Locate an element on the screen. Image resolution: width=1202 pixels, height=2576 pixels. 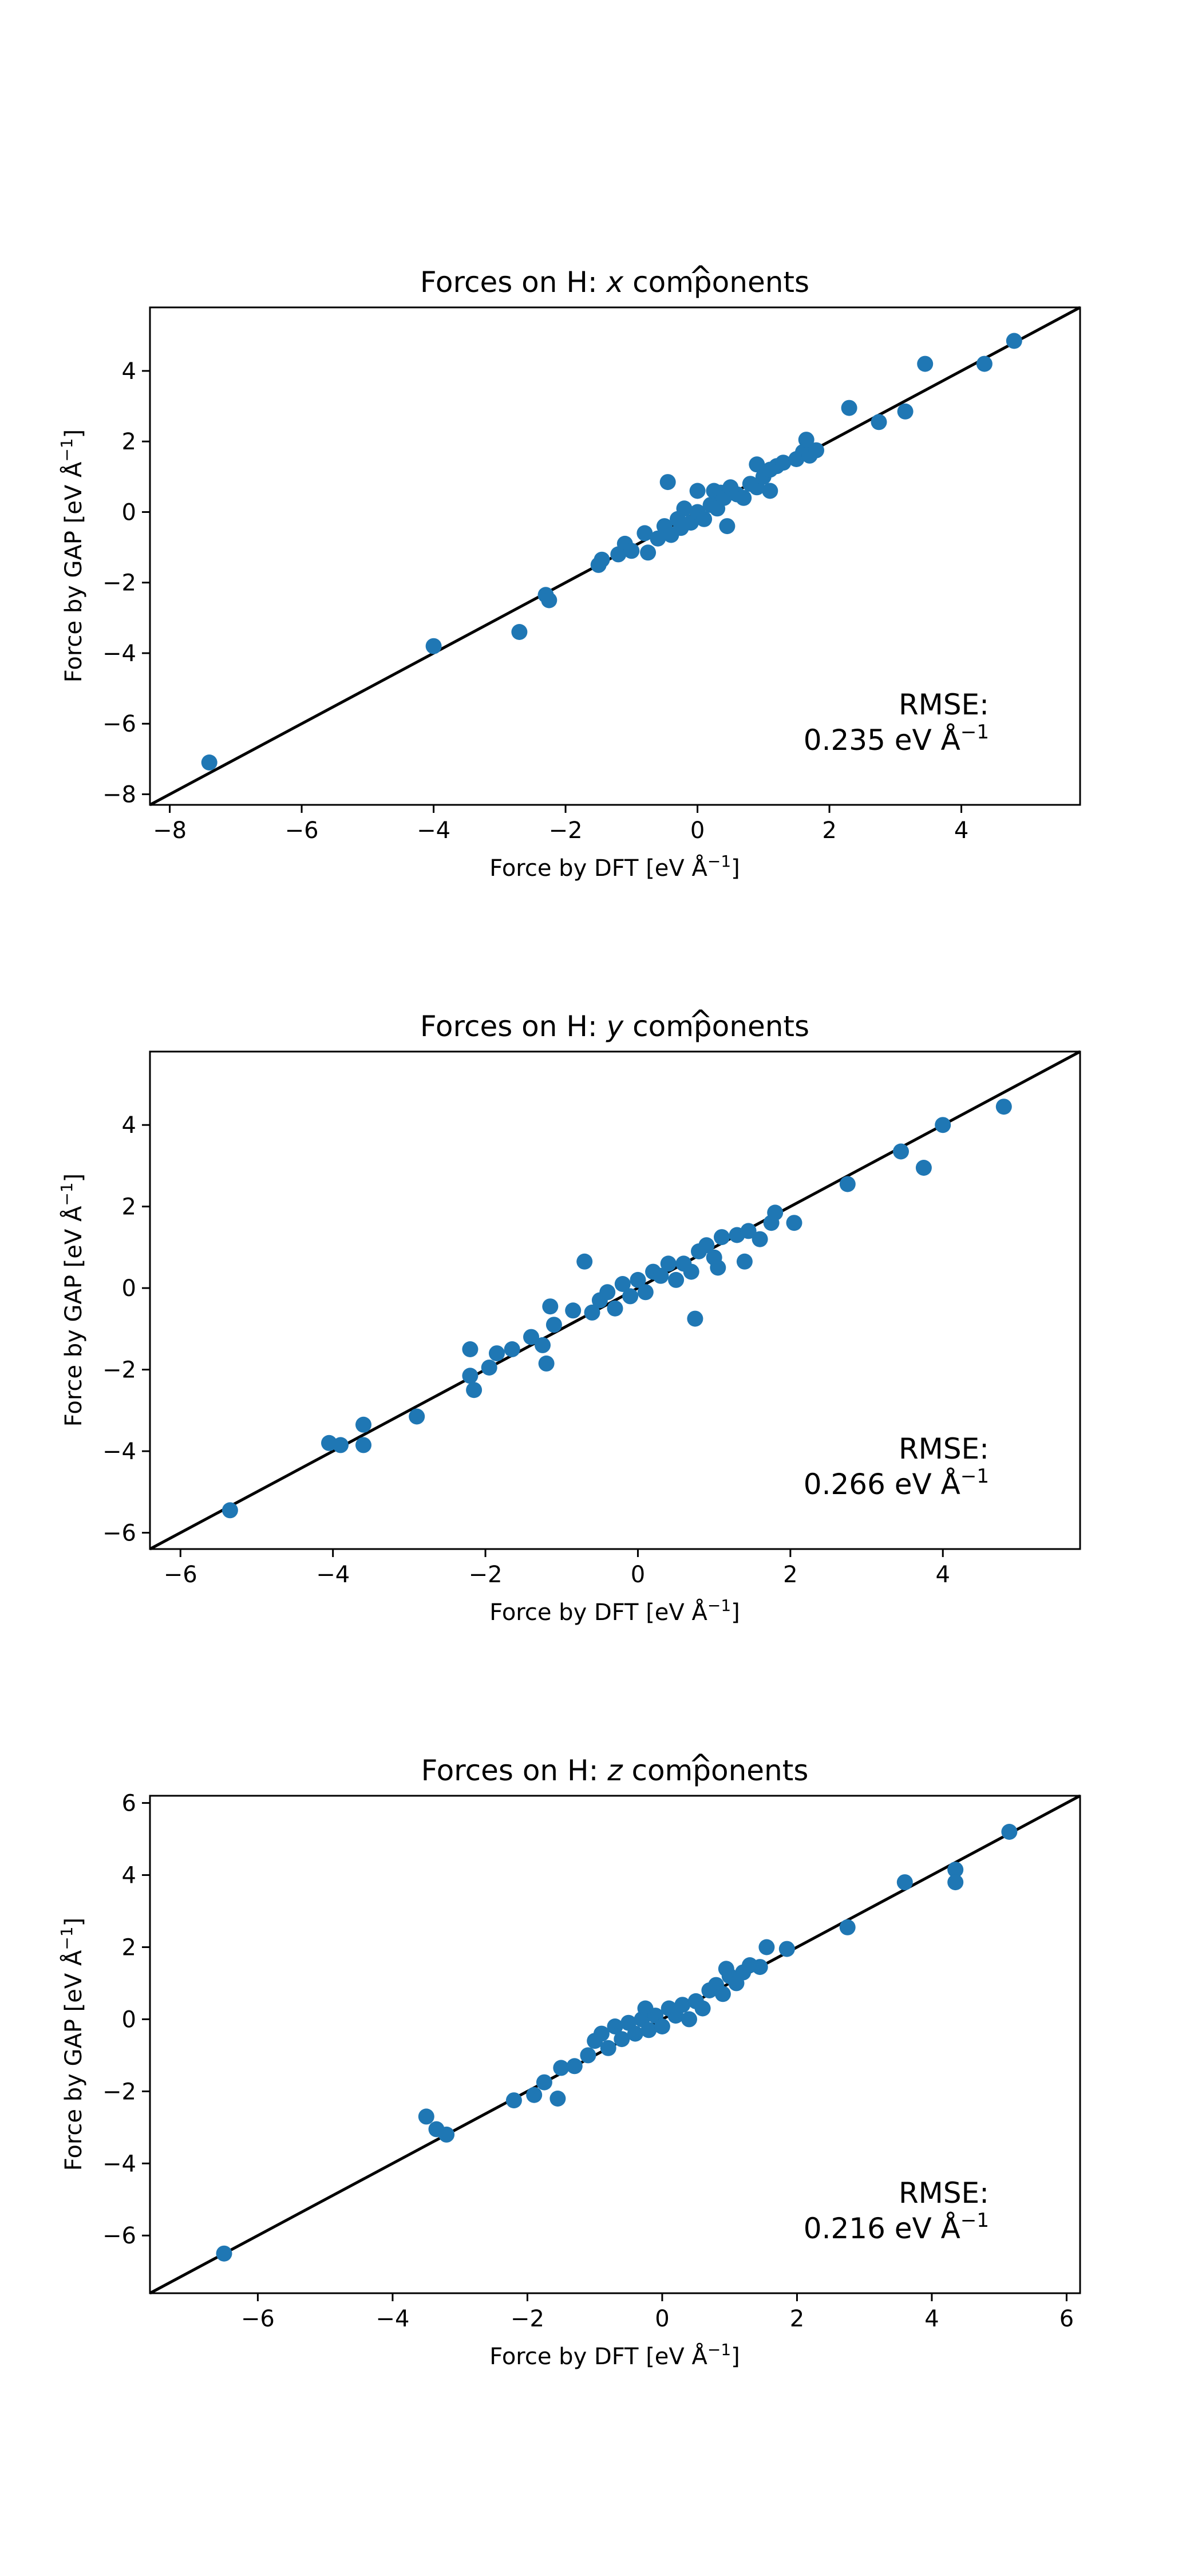
chart-title: Forces on H: x components is located at coordinates (615, 282).